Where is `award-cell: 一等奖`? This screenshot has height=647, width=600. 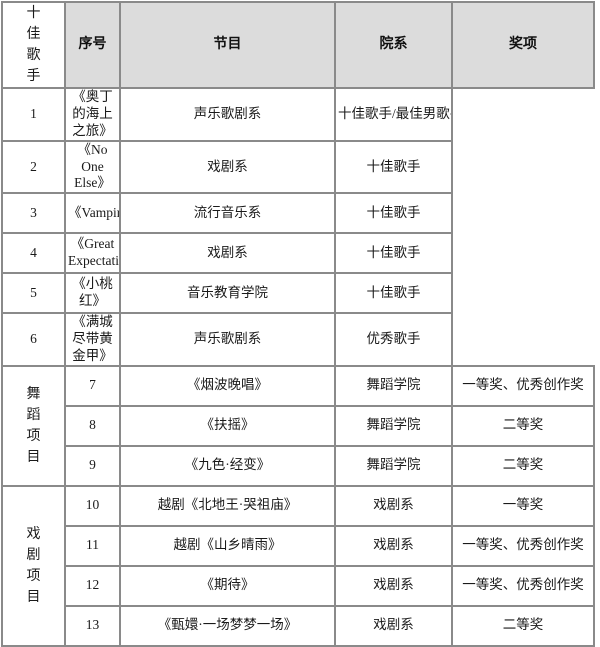 award-cell: 一等奖 is located at coordinates (523, 505).